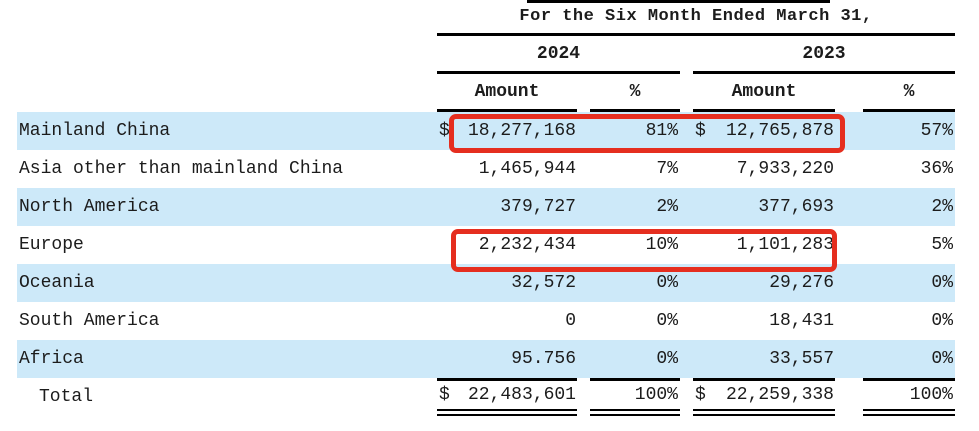  Describe the element at coordinates (785, 245) in the screenshot. I see `amount-value: 1,101,283` at that location.